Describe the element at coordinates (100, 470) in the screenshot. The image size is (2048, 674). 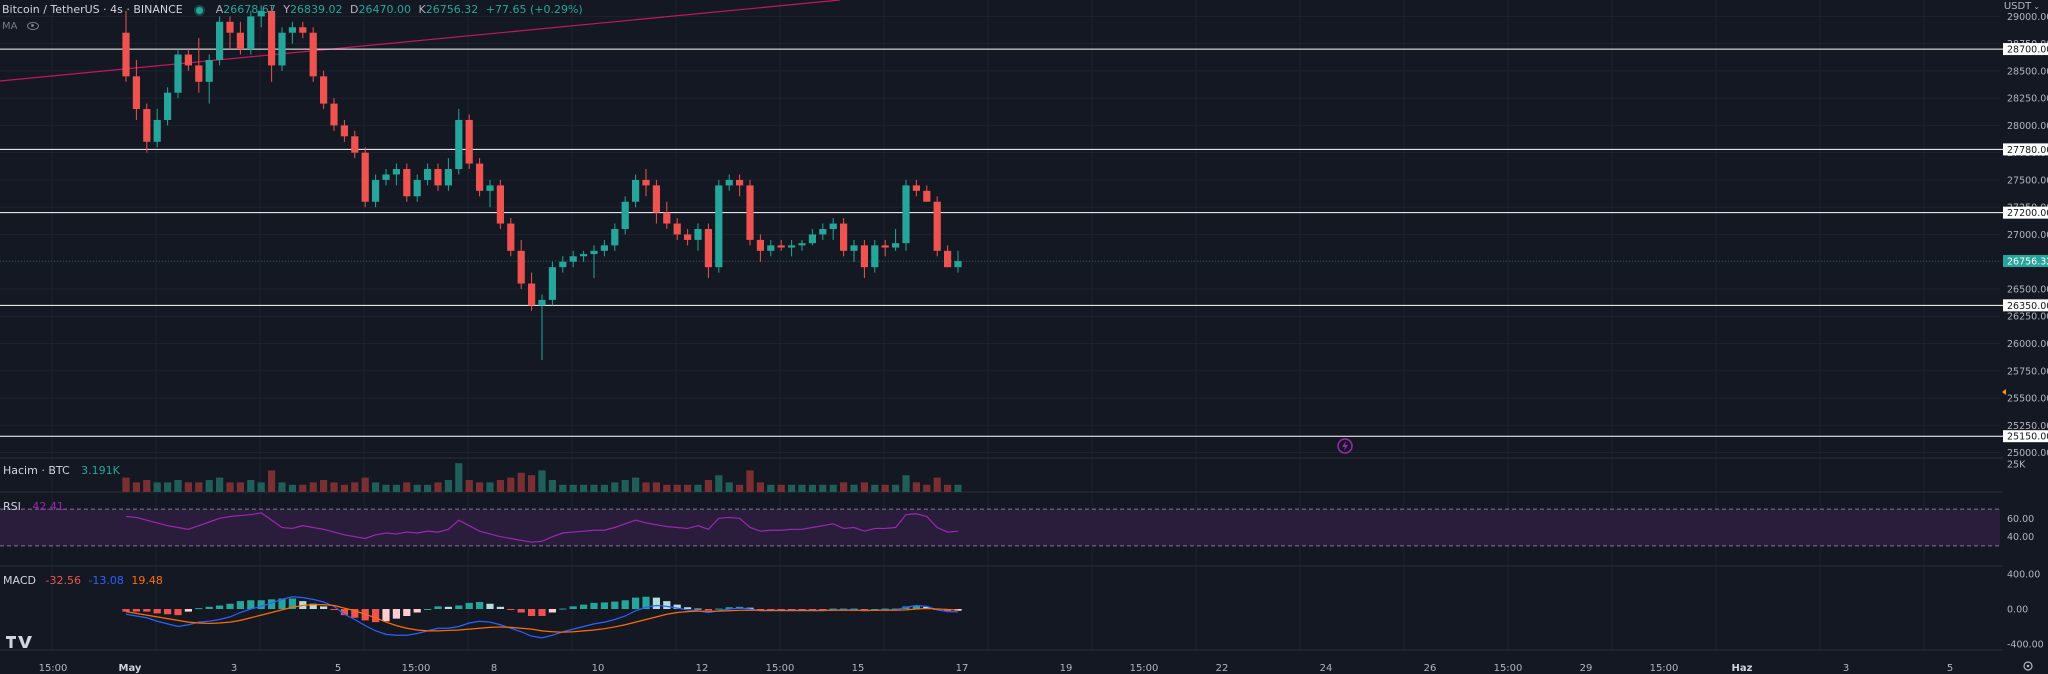
I see `volume-value: 3.191K` at that location.